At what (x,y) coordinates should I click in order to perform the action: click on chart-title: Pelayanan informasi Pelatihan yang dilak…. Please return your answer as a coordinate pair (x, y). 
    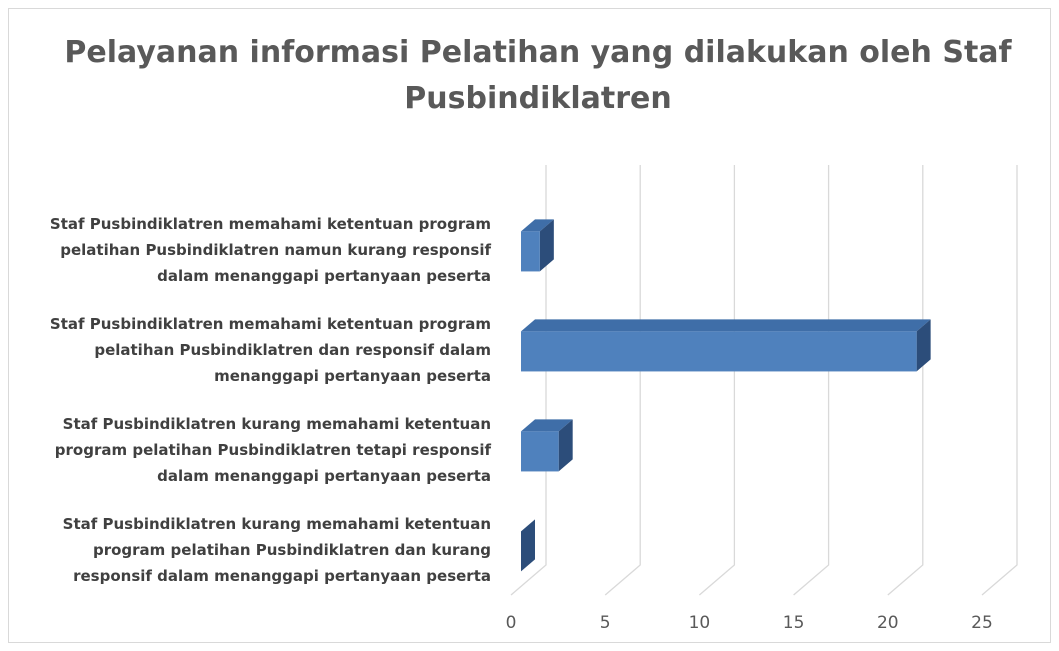
    Looking at the image, I should click on (538, 75).